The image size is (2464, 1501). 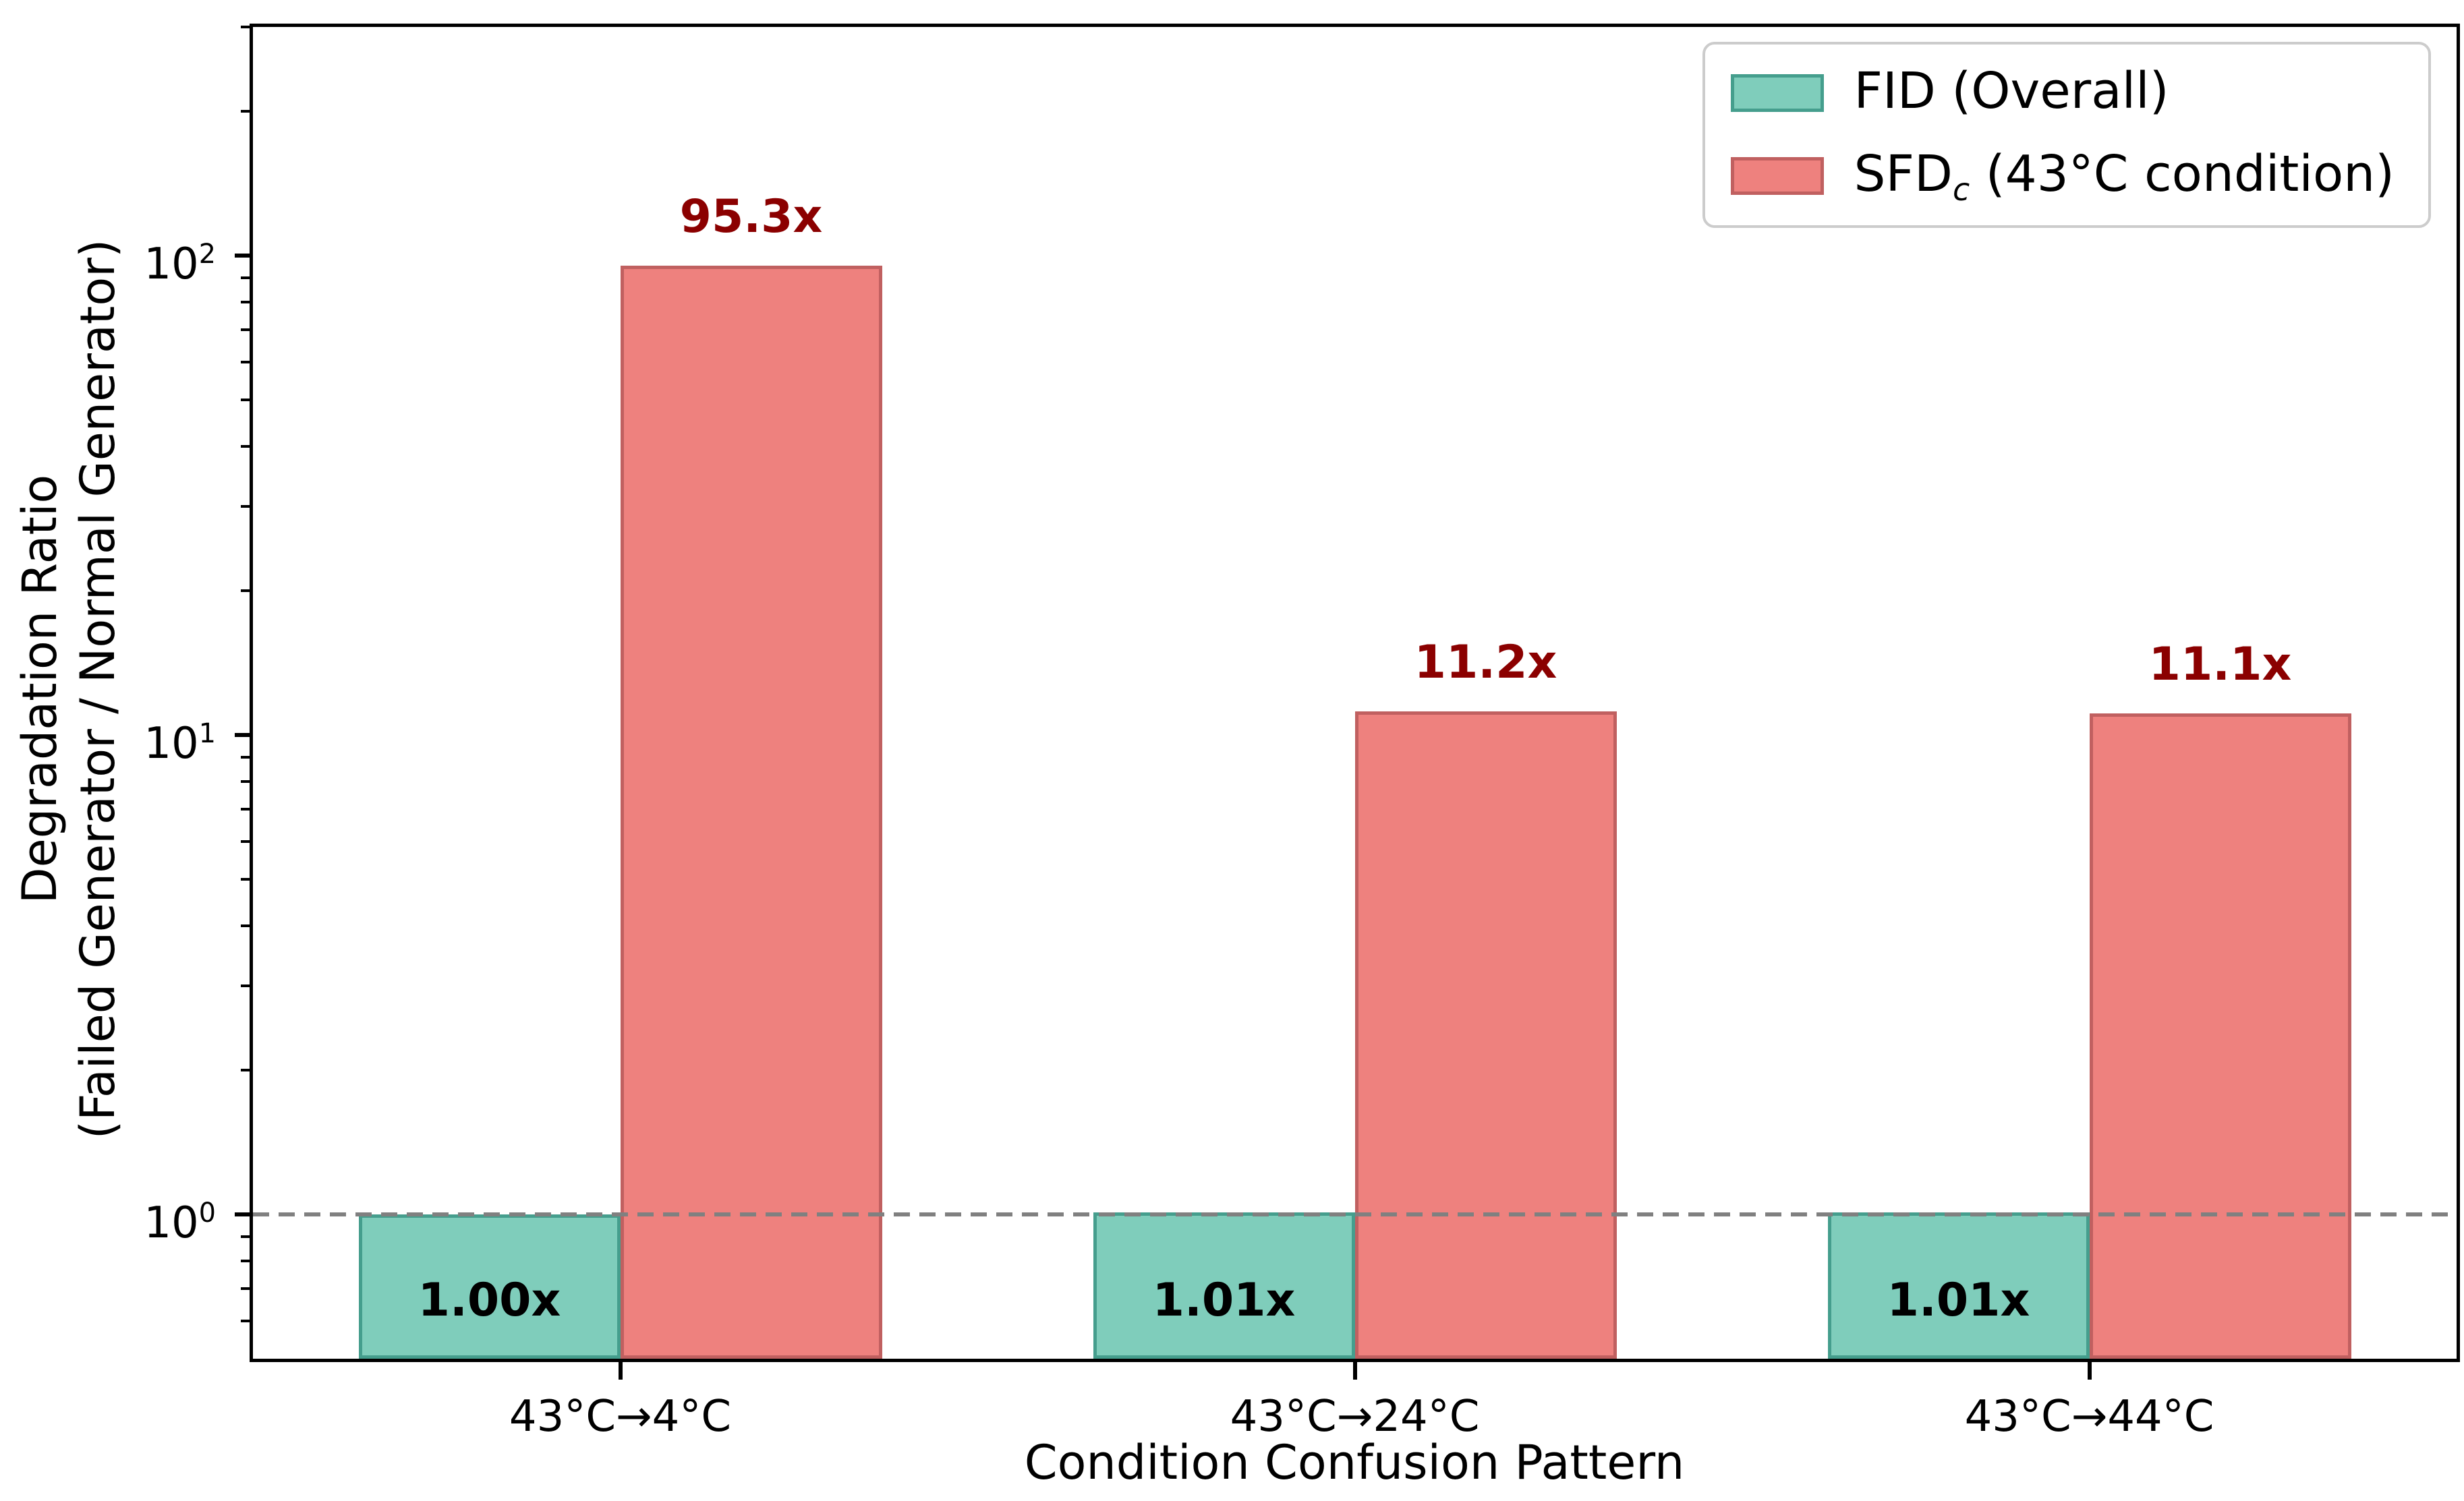 I want to click on x-tick-label: 43°C→44°C, so click(x=2089, y=1417).